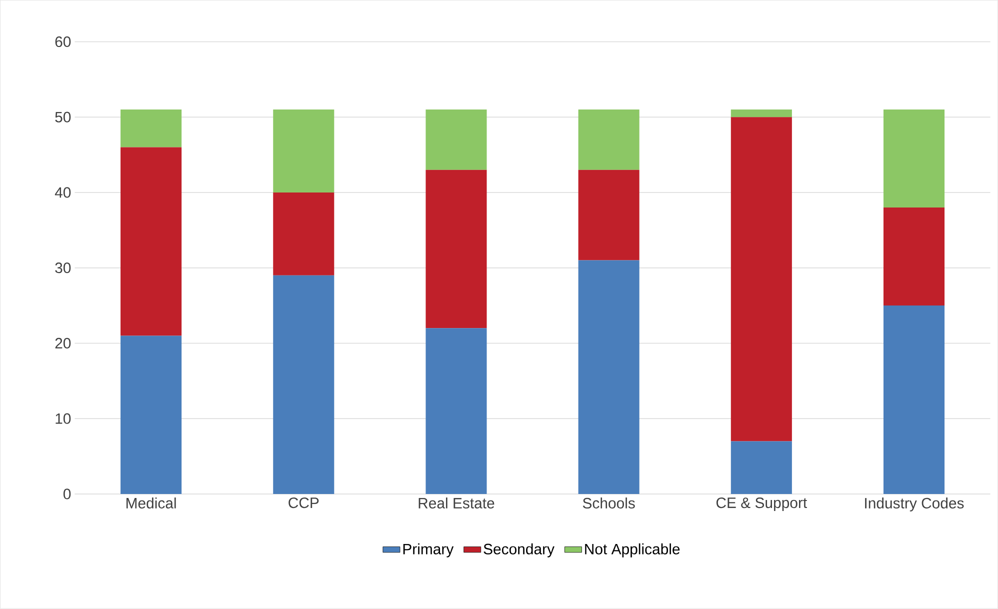 The width and height of the screenshot is (998, 609). What do you see at coordinates (62, 192) in the screenshot?
I see `y-tick-label: 40` at bounding box center [62, 192].